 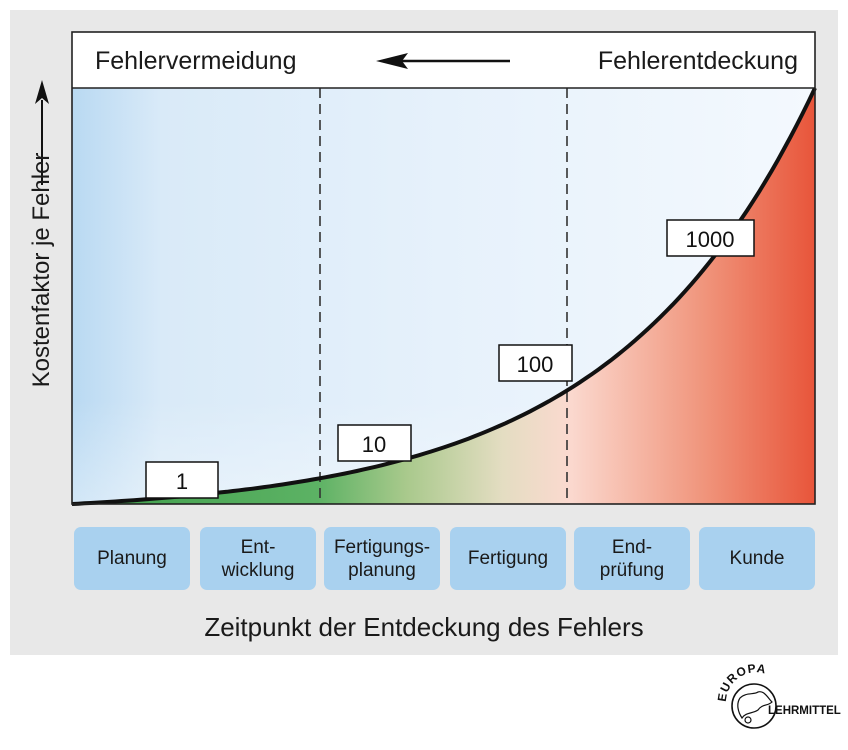 I want to click on cost-marker-1000: 1000, so click(x=710, y=238).